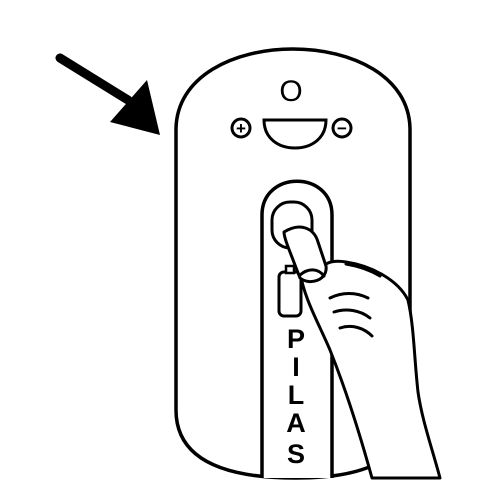  I want to click on compartment-label-letter-l: L, so click(296, 395).